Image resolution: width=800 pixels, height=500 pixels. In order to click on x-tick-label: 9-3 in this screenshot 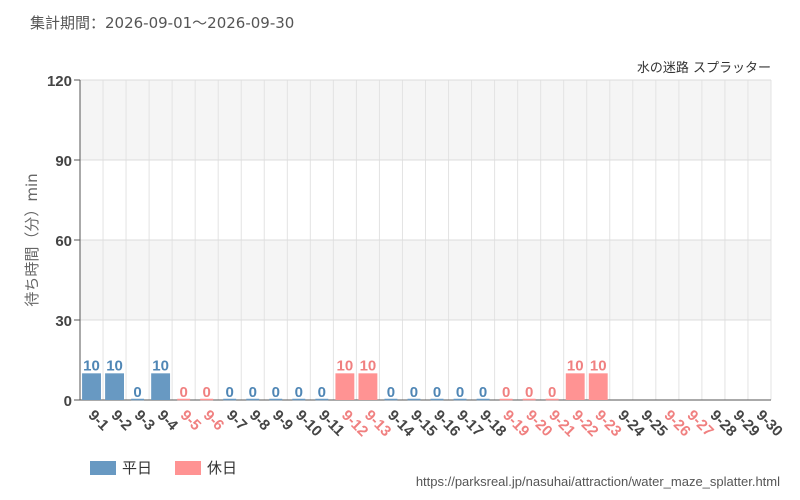, I will do `click(144, 420)`.